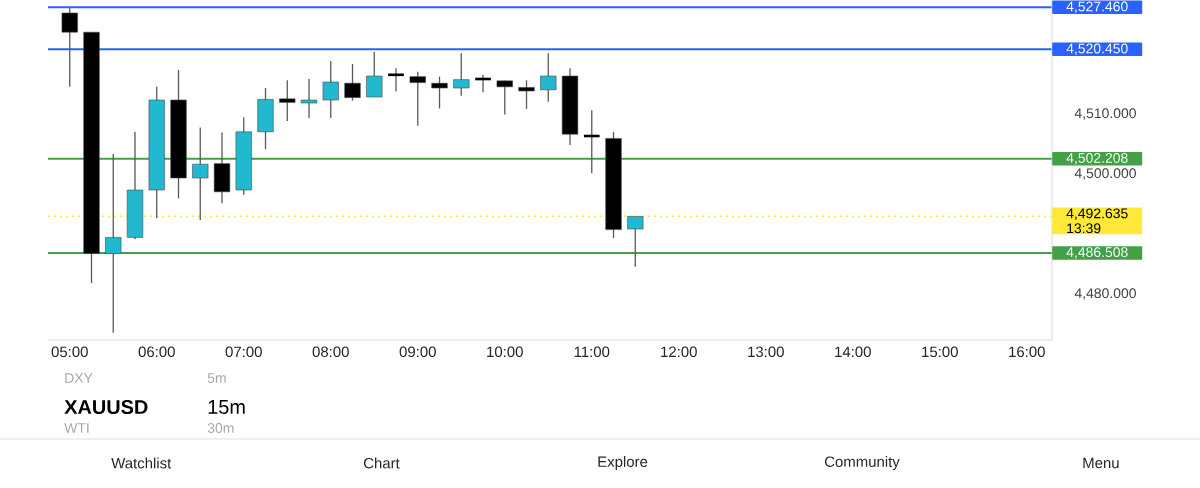  What do you see at coordinates (381, 463) in the screenshot?
I see `text: Chart` at bounding box center [381, 463].